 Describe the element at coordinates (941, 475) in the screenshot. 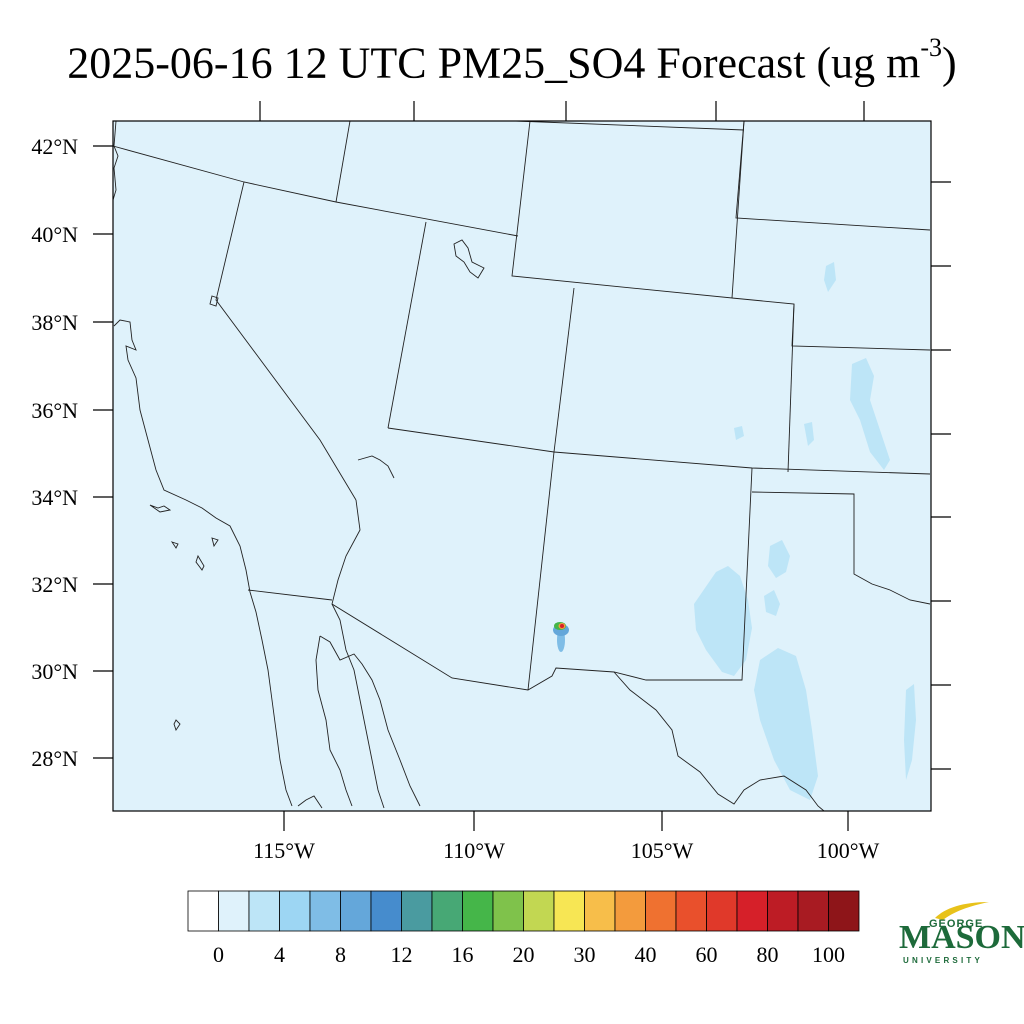

I see `right-axis-ticks` at that location.